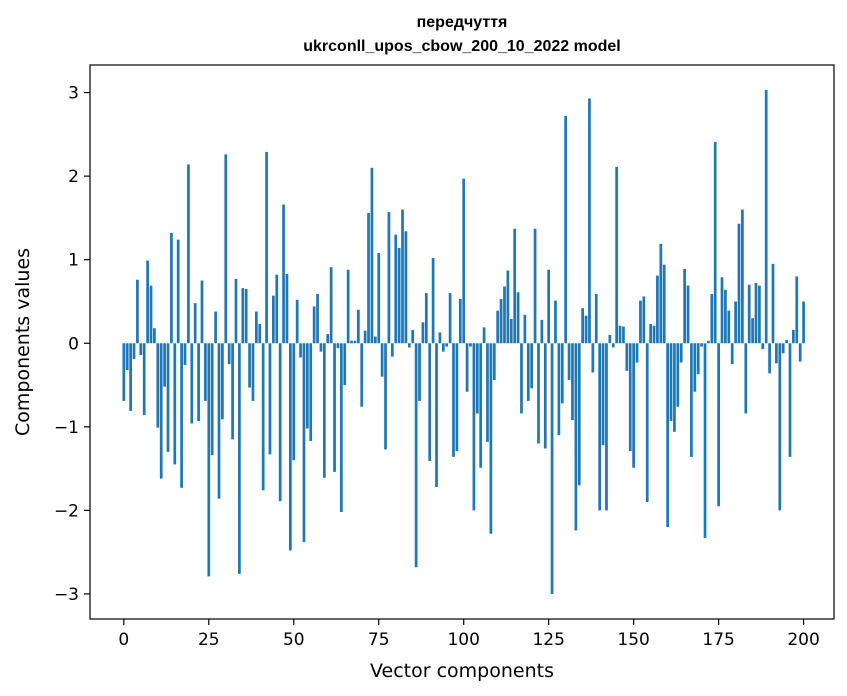 The height and width of the screenshot is (696, 847). Describe the element at coordinates (462, 671) in the screenshot. I see `x-axis-label: Vector components` at that location.